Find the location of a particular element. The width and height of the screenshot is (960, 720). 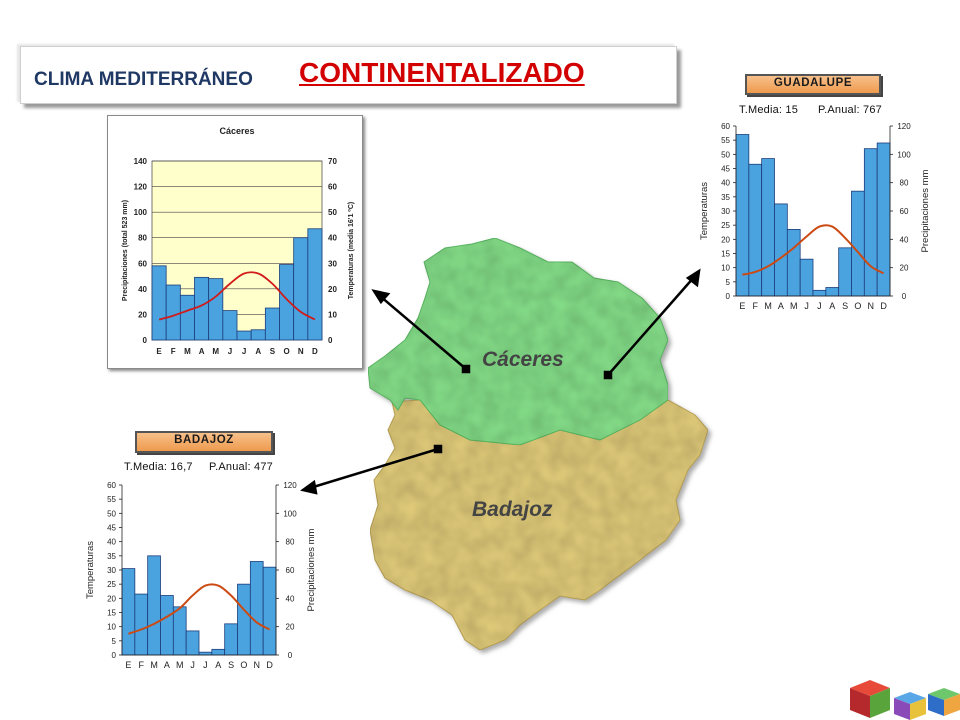

guadalupe-xtick: F is located at coordinates (756, 306).